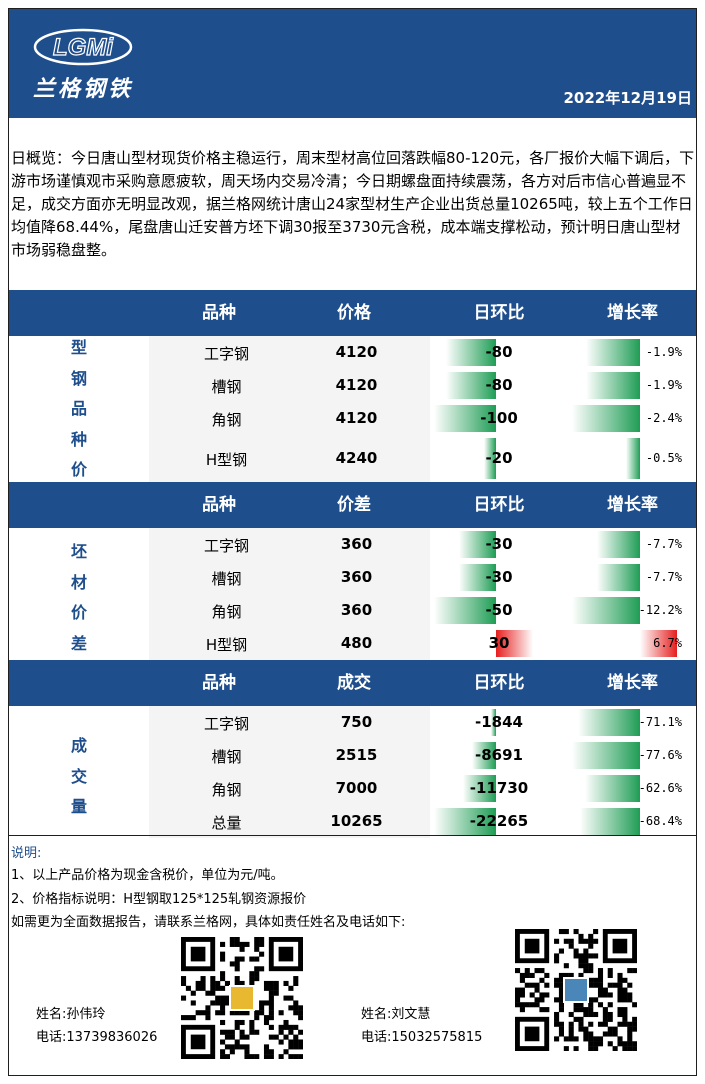 Image resolution: width=705 pixels, height=1084 pixels. I want to click on change-value: -11730, so click(499, 787).